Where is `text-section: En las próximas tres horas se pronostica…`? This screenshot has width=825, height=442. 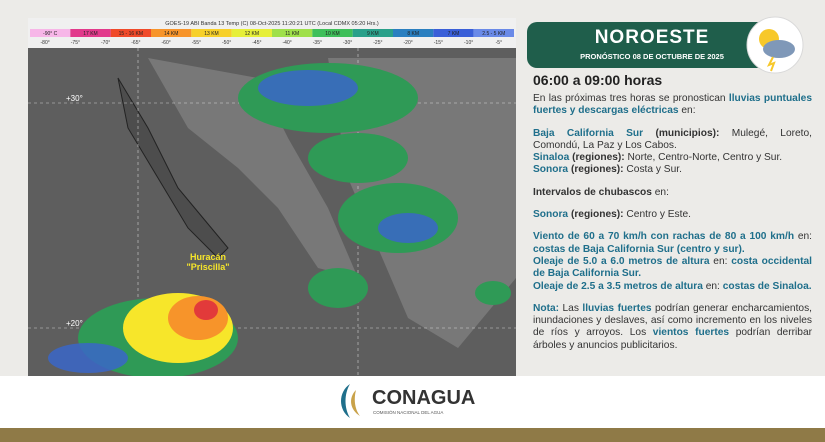
text-section: En las próximas tres horas se pronostica… is located at coordinates (672, 105).